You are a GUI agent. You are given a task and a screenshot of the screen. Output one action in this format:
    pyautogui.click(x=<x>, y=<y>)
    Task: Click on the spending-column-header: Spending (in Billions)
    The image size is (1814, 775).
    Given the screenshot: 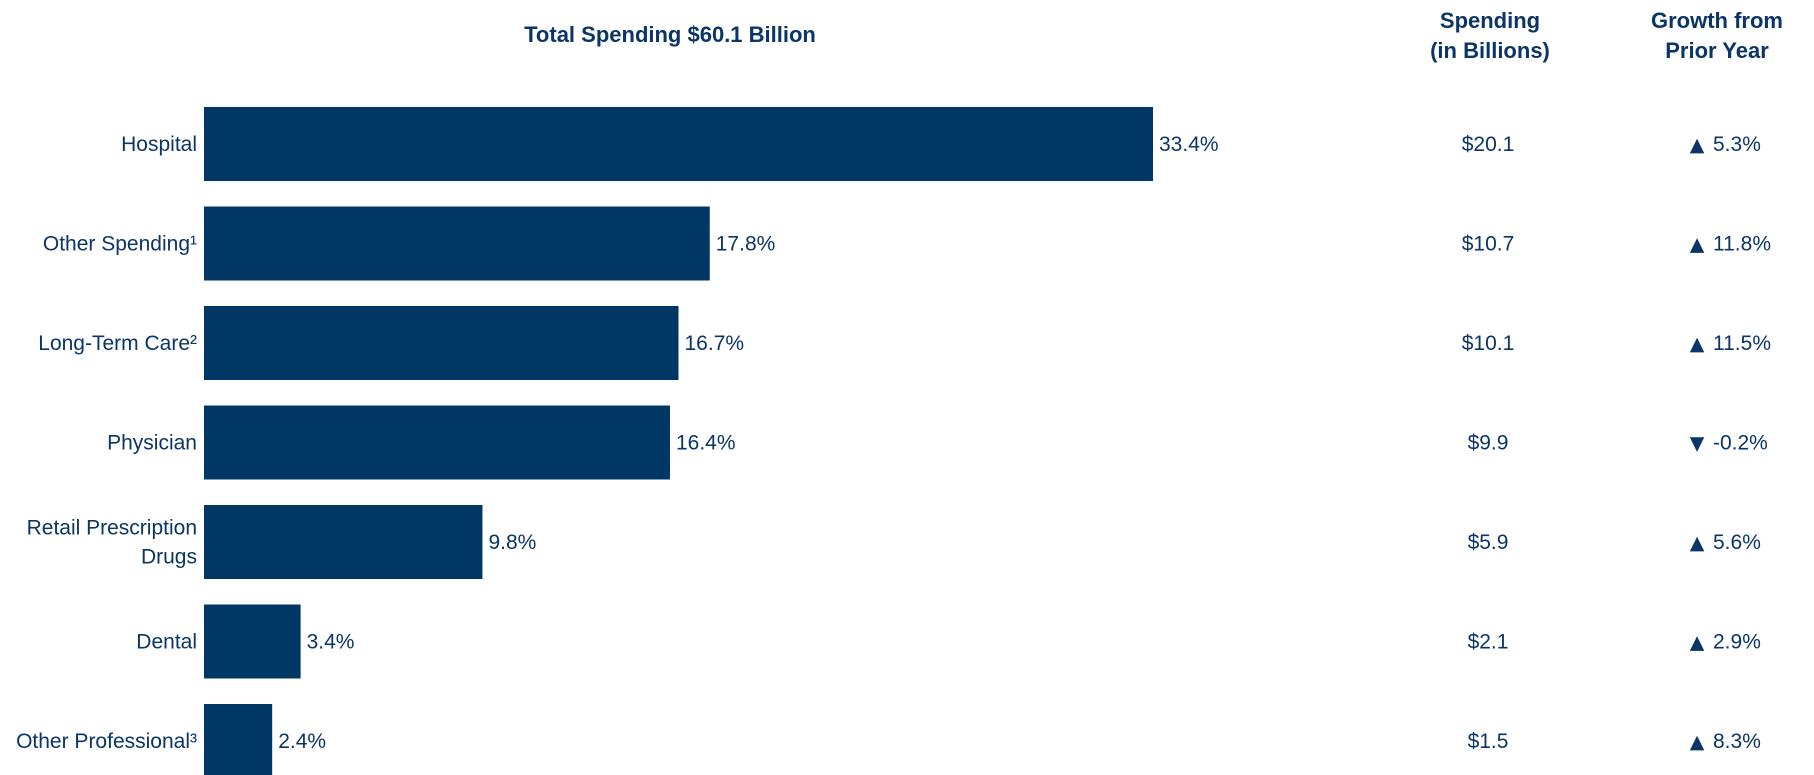 What is the action you would take?
    pyautogui.click(x=1490, y=36)
    